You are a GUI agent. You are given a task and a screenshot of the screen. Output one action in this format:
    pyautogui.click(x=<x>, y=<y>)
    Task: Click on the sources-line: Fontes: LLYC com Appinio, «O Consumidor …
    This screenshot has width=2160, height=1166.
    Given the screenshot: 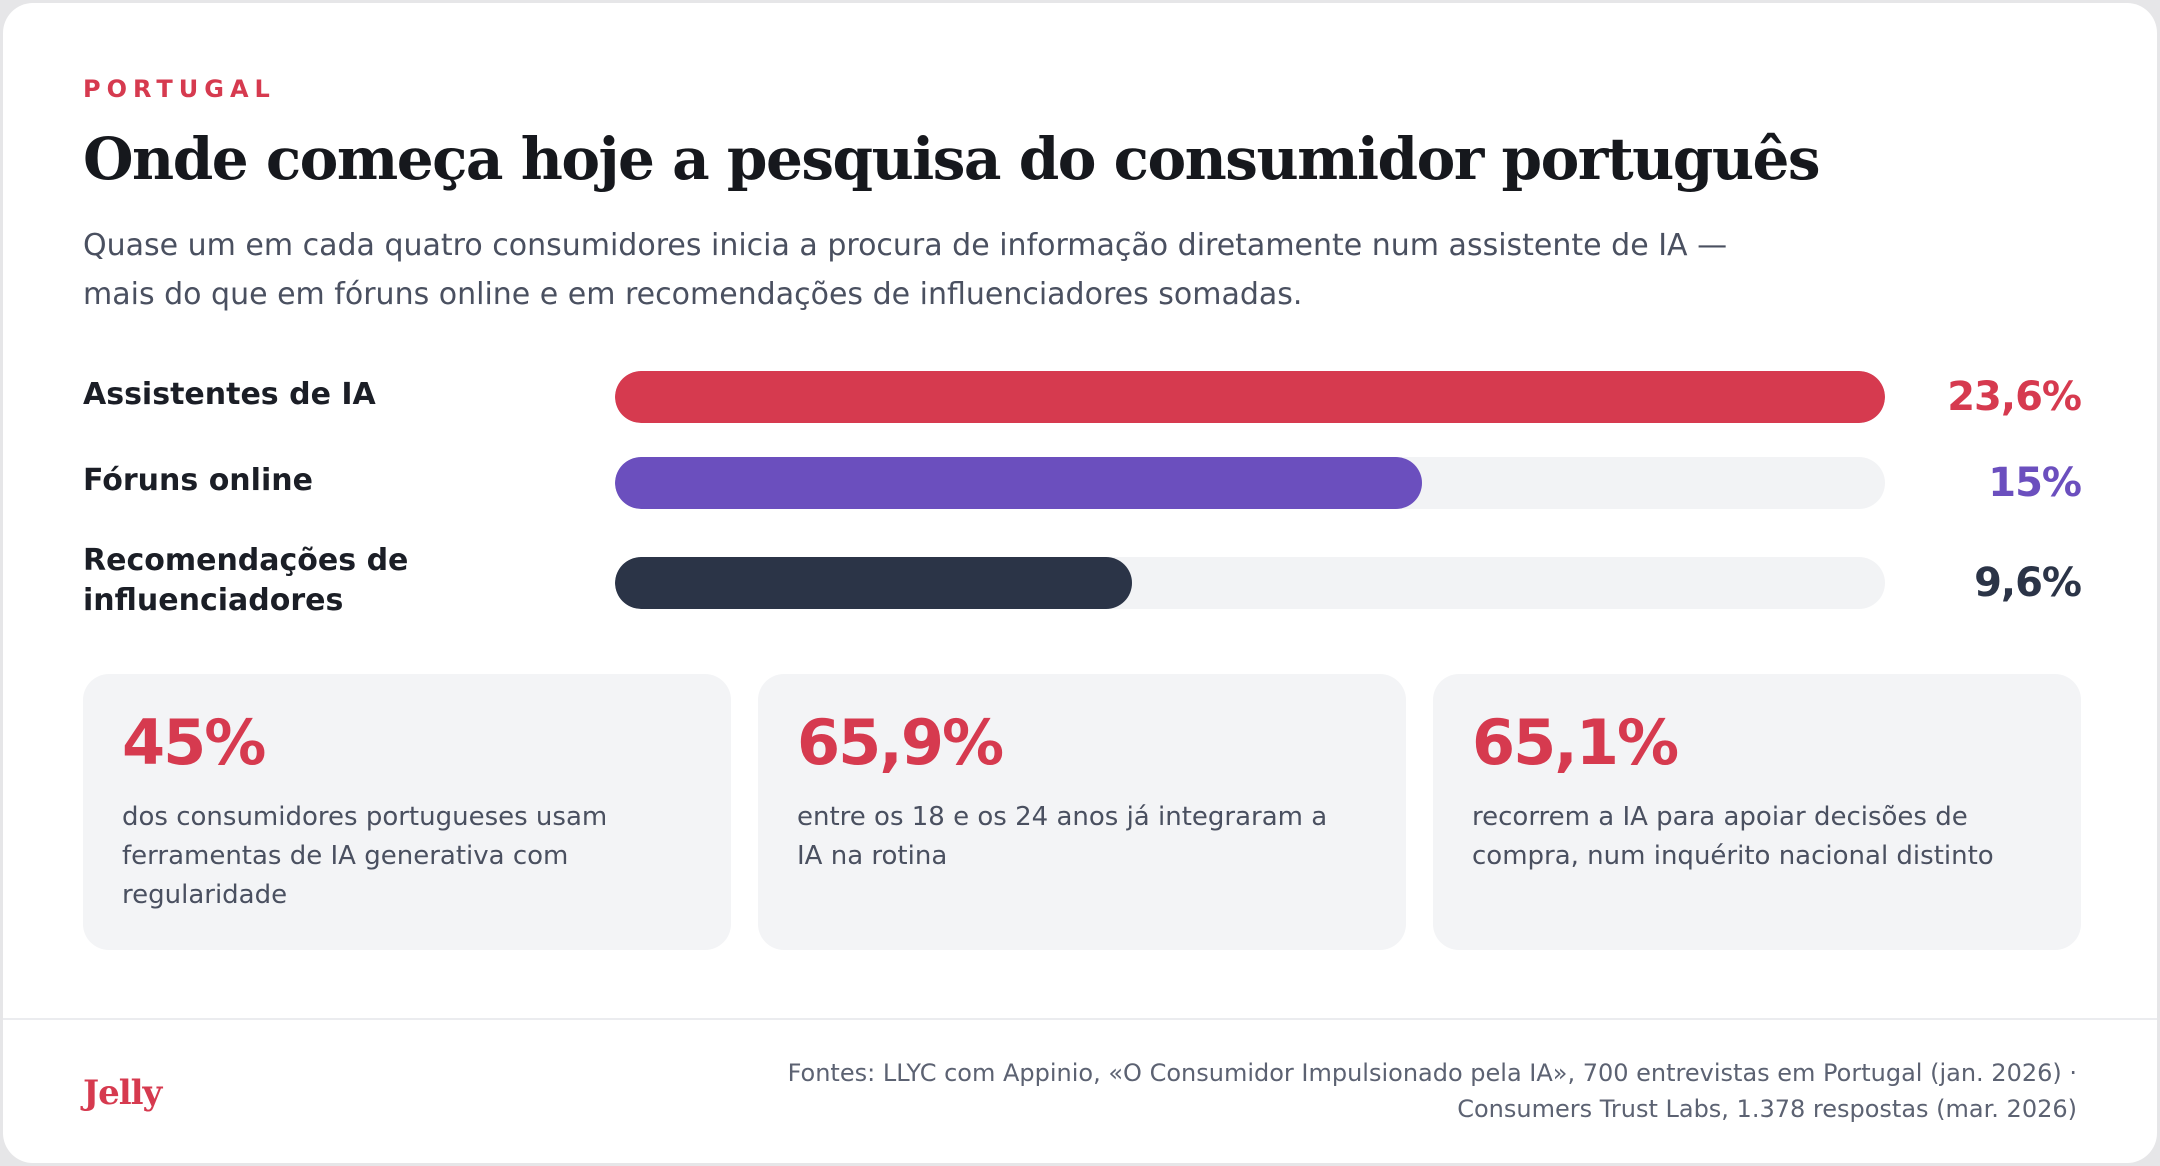 What is the action you would take?
    pyautogui.click(x=1432, y=1073)
    